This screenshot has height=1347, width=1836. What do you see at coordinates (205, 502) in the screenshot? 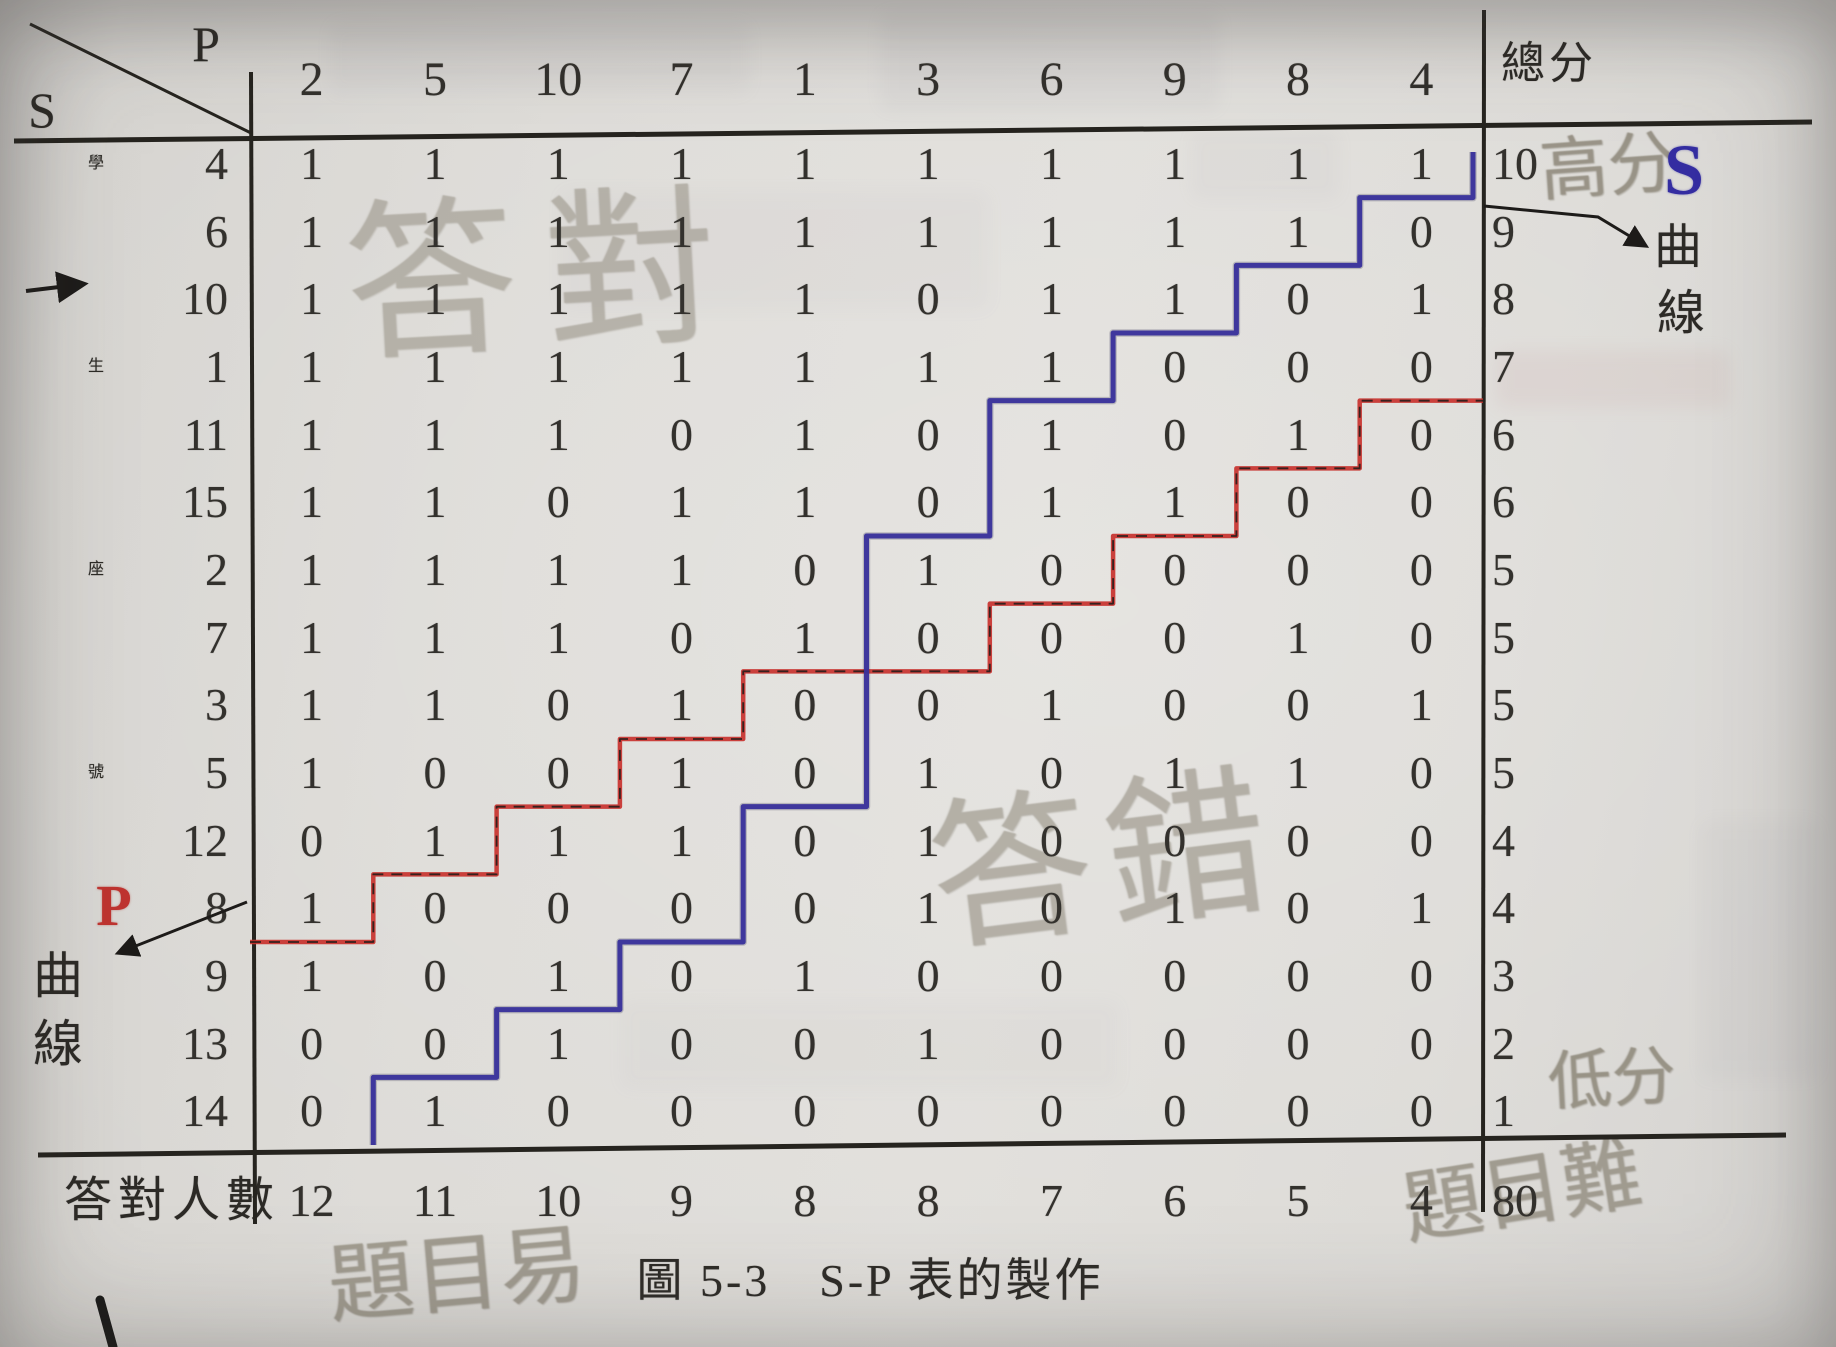
I see `student-number: 15` at bounding box center [205, 502].